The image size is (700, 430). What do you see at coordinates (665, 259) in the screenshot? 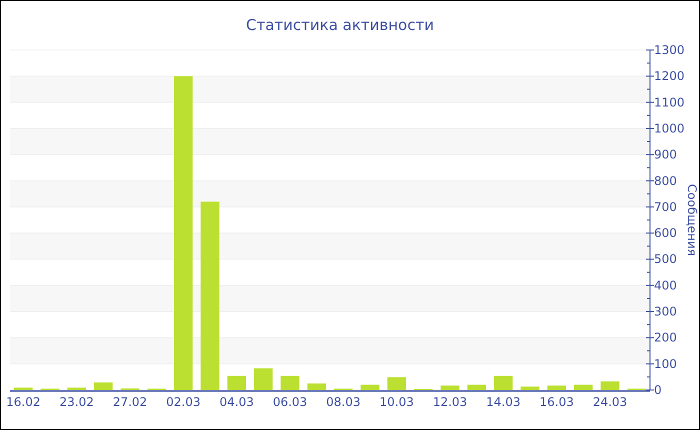
I see `y-tick-label: 500` at bounding box center [665, 259].